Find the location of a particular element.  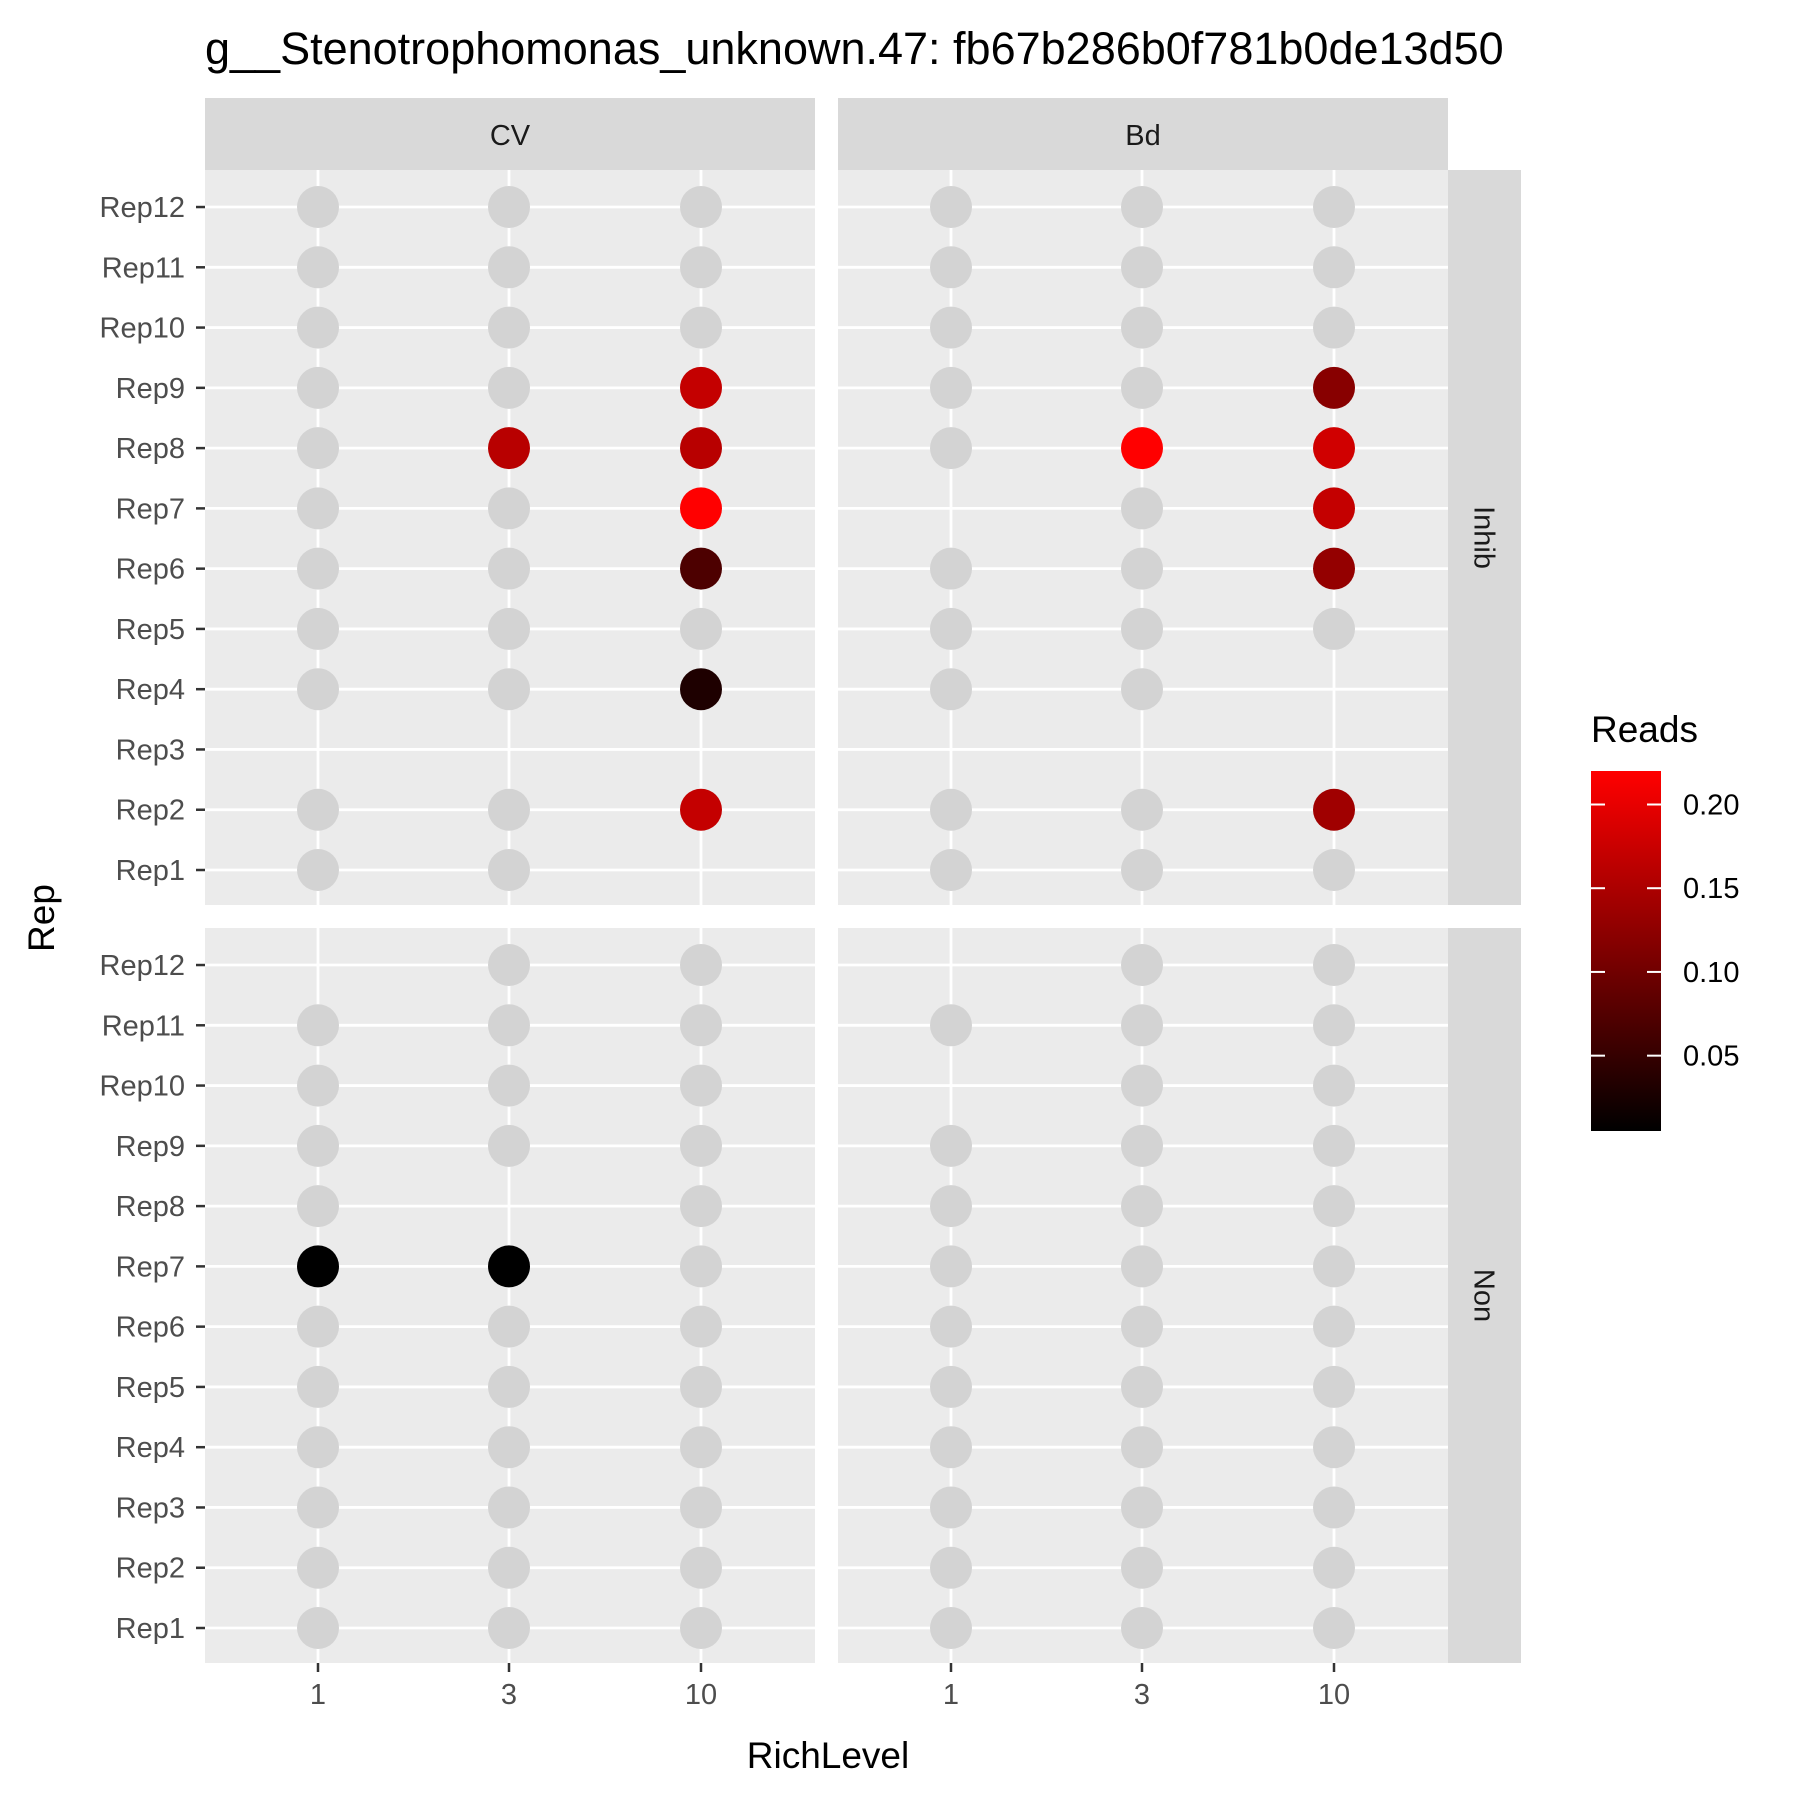

y-tick-label: Rep8 is located at coordinates (150, 449).